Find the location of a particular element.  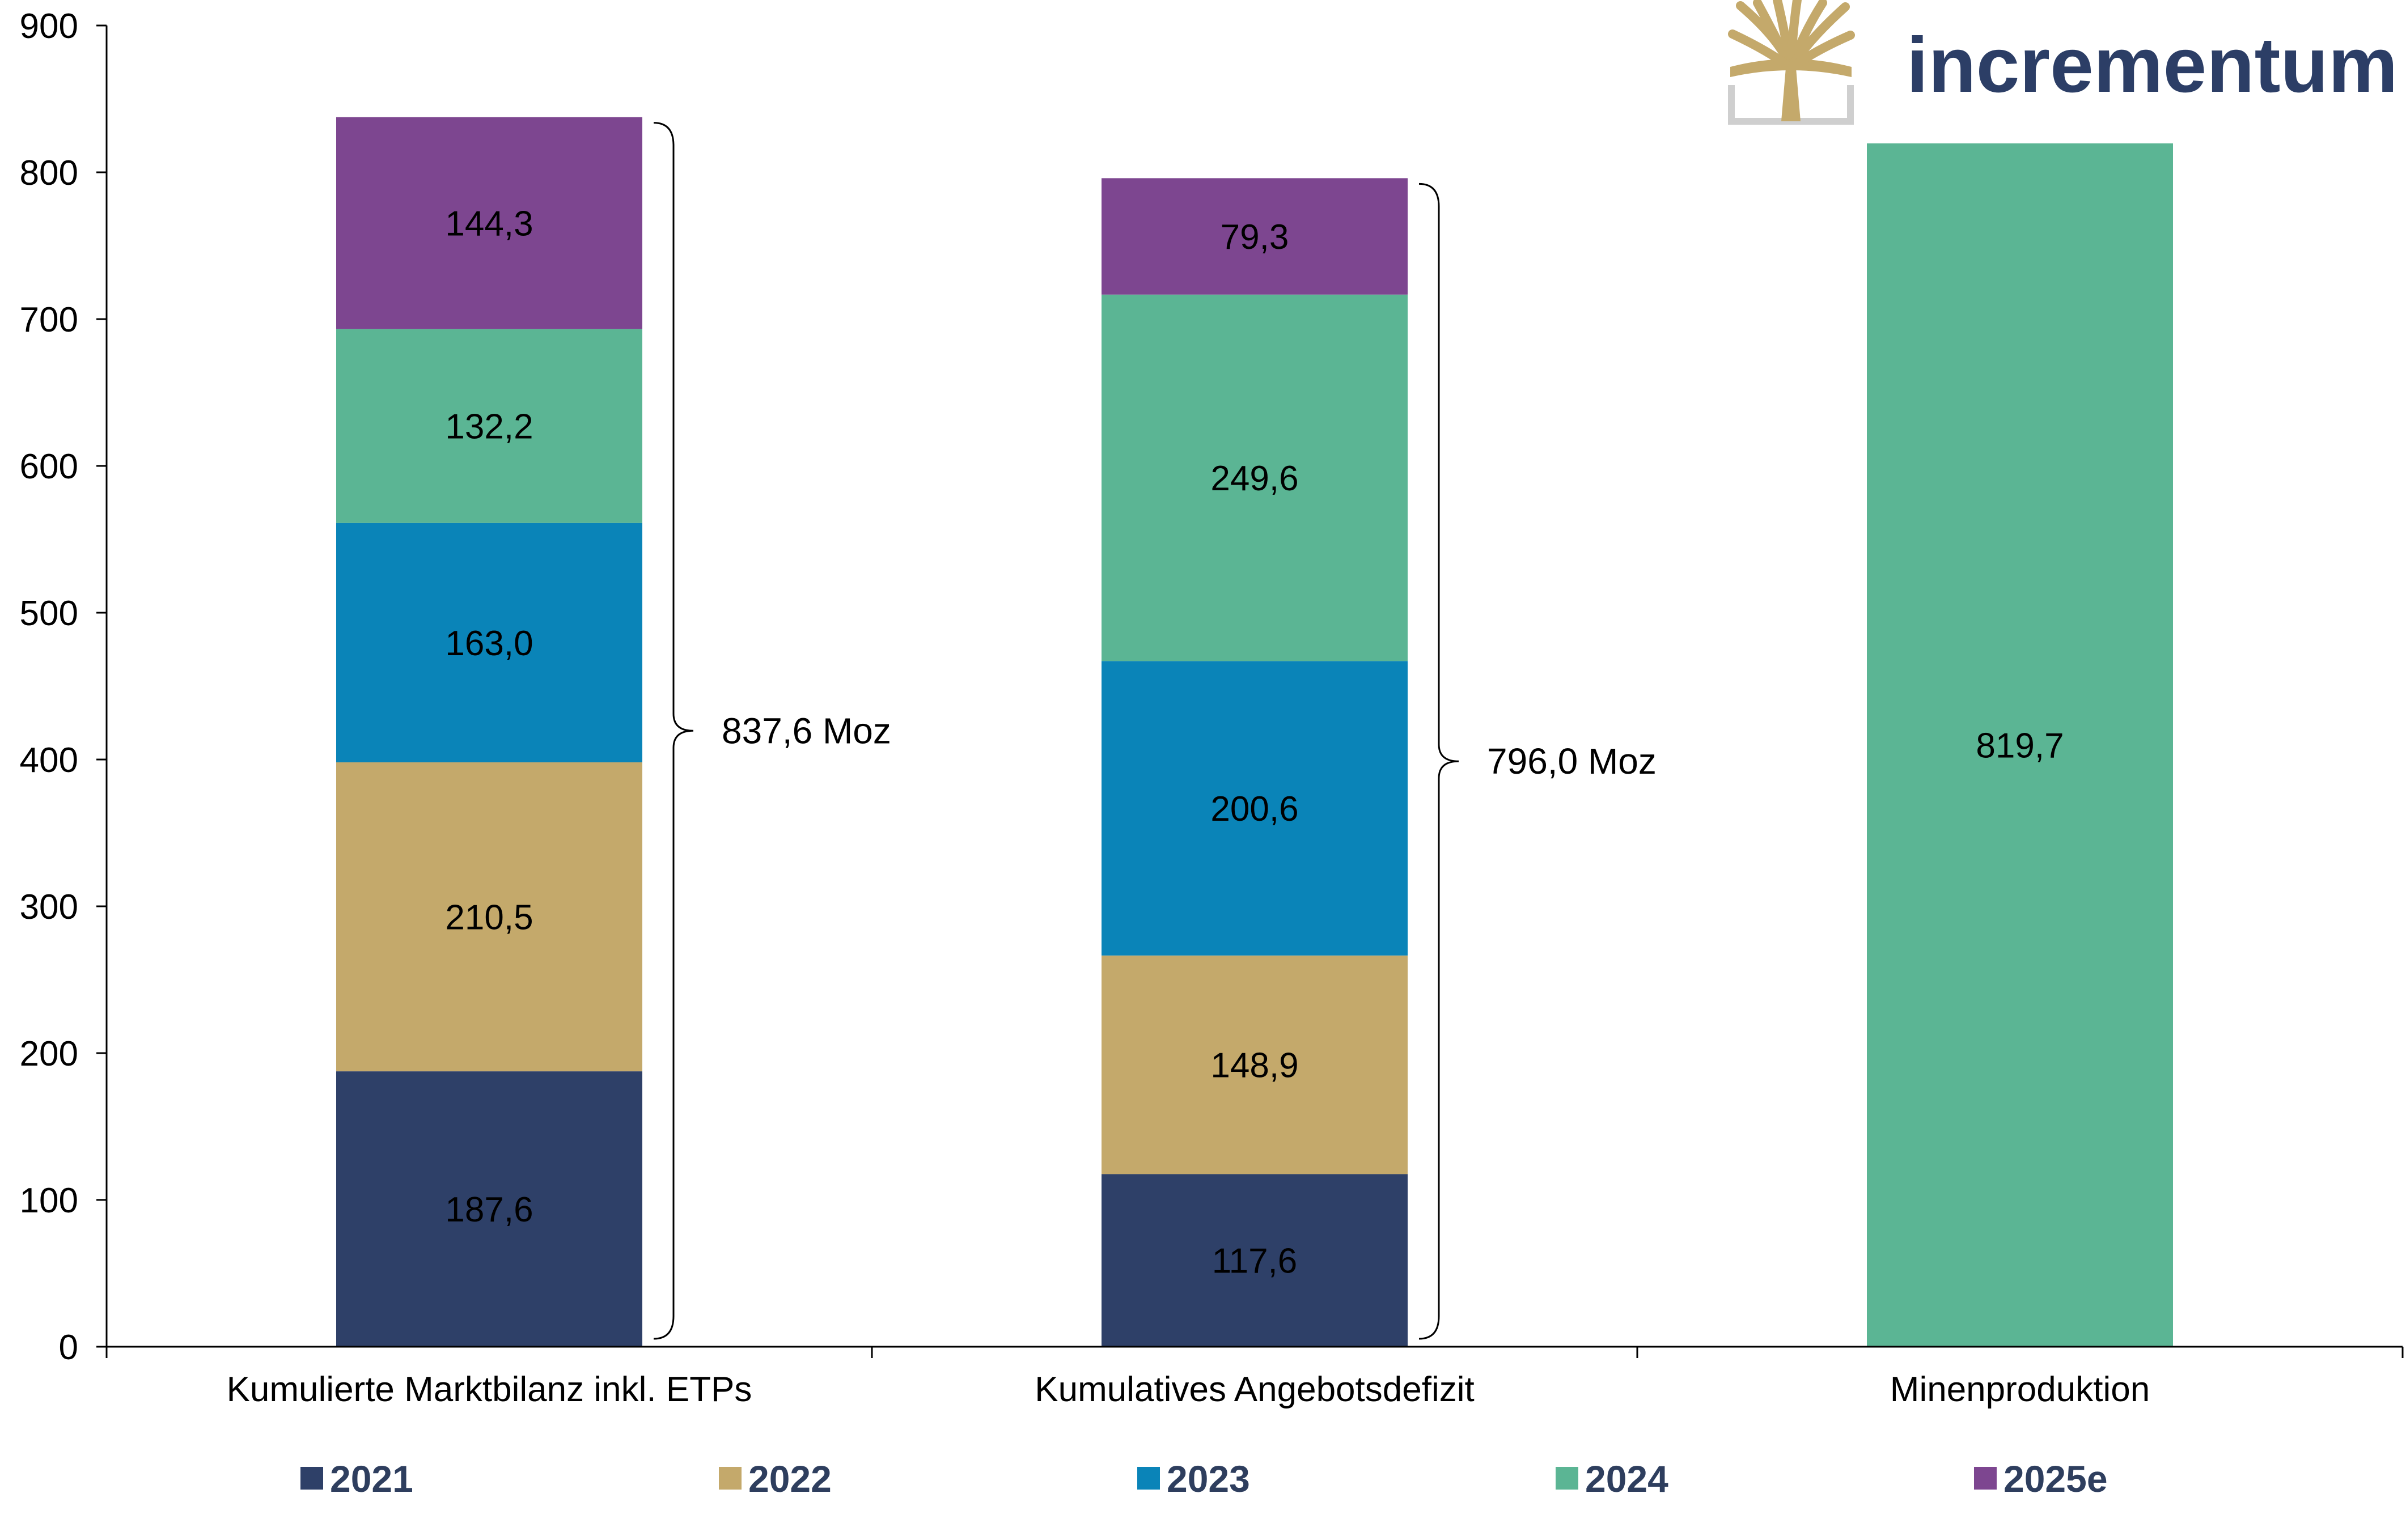

y-tick-label-700: 700 is located at coordinates (49, 320).